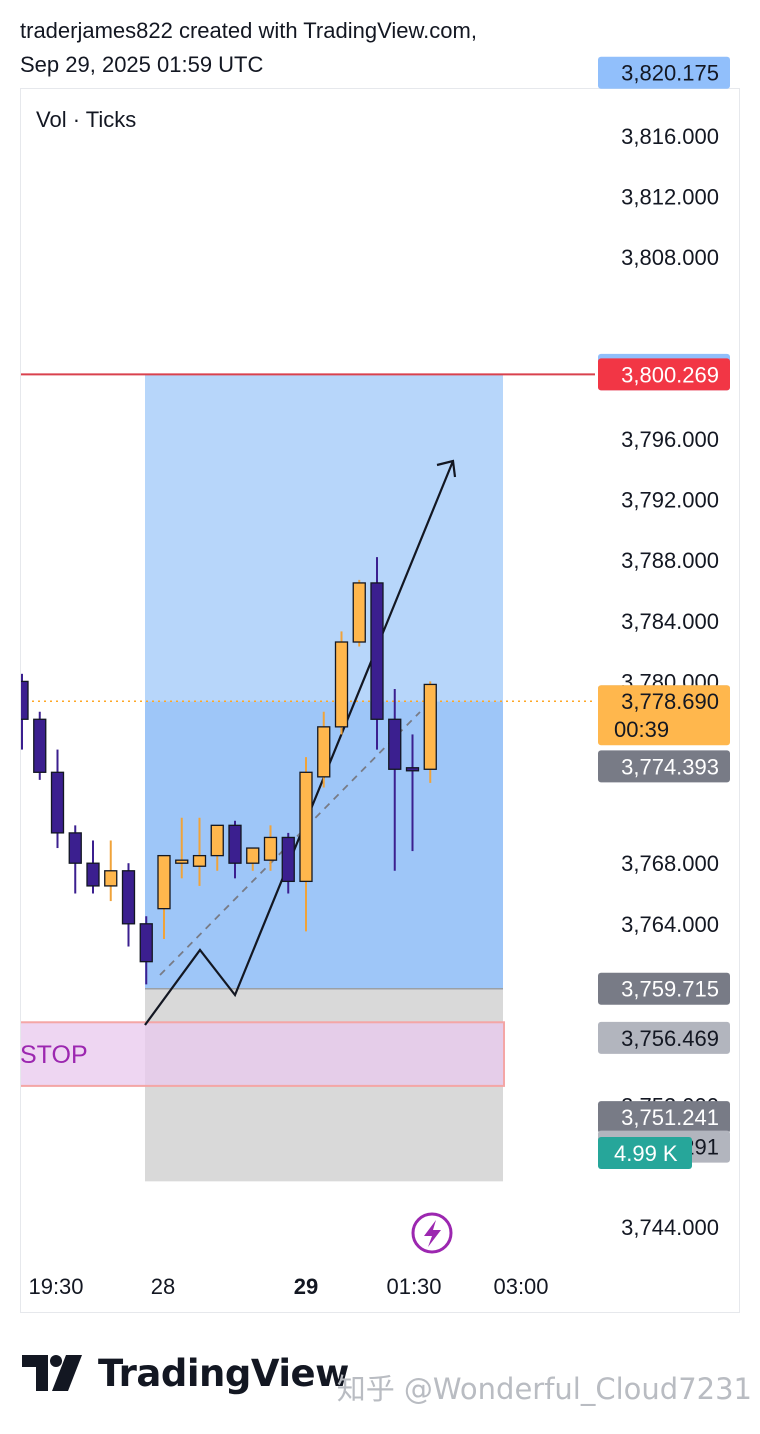 This screenshot has width=760, height=1434. I want to click on y-axis-tick-label: 3,768.000, so click(670, 863).